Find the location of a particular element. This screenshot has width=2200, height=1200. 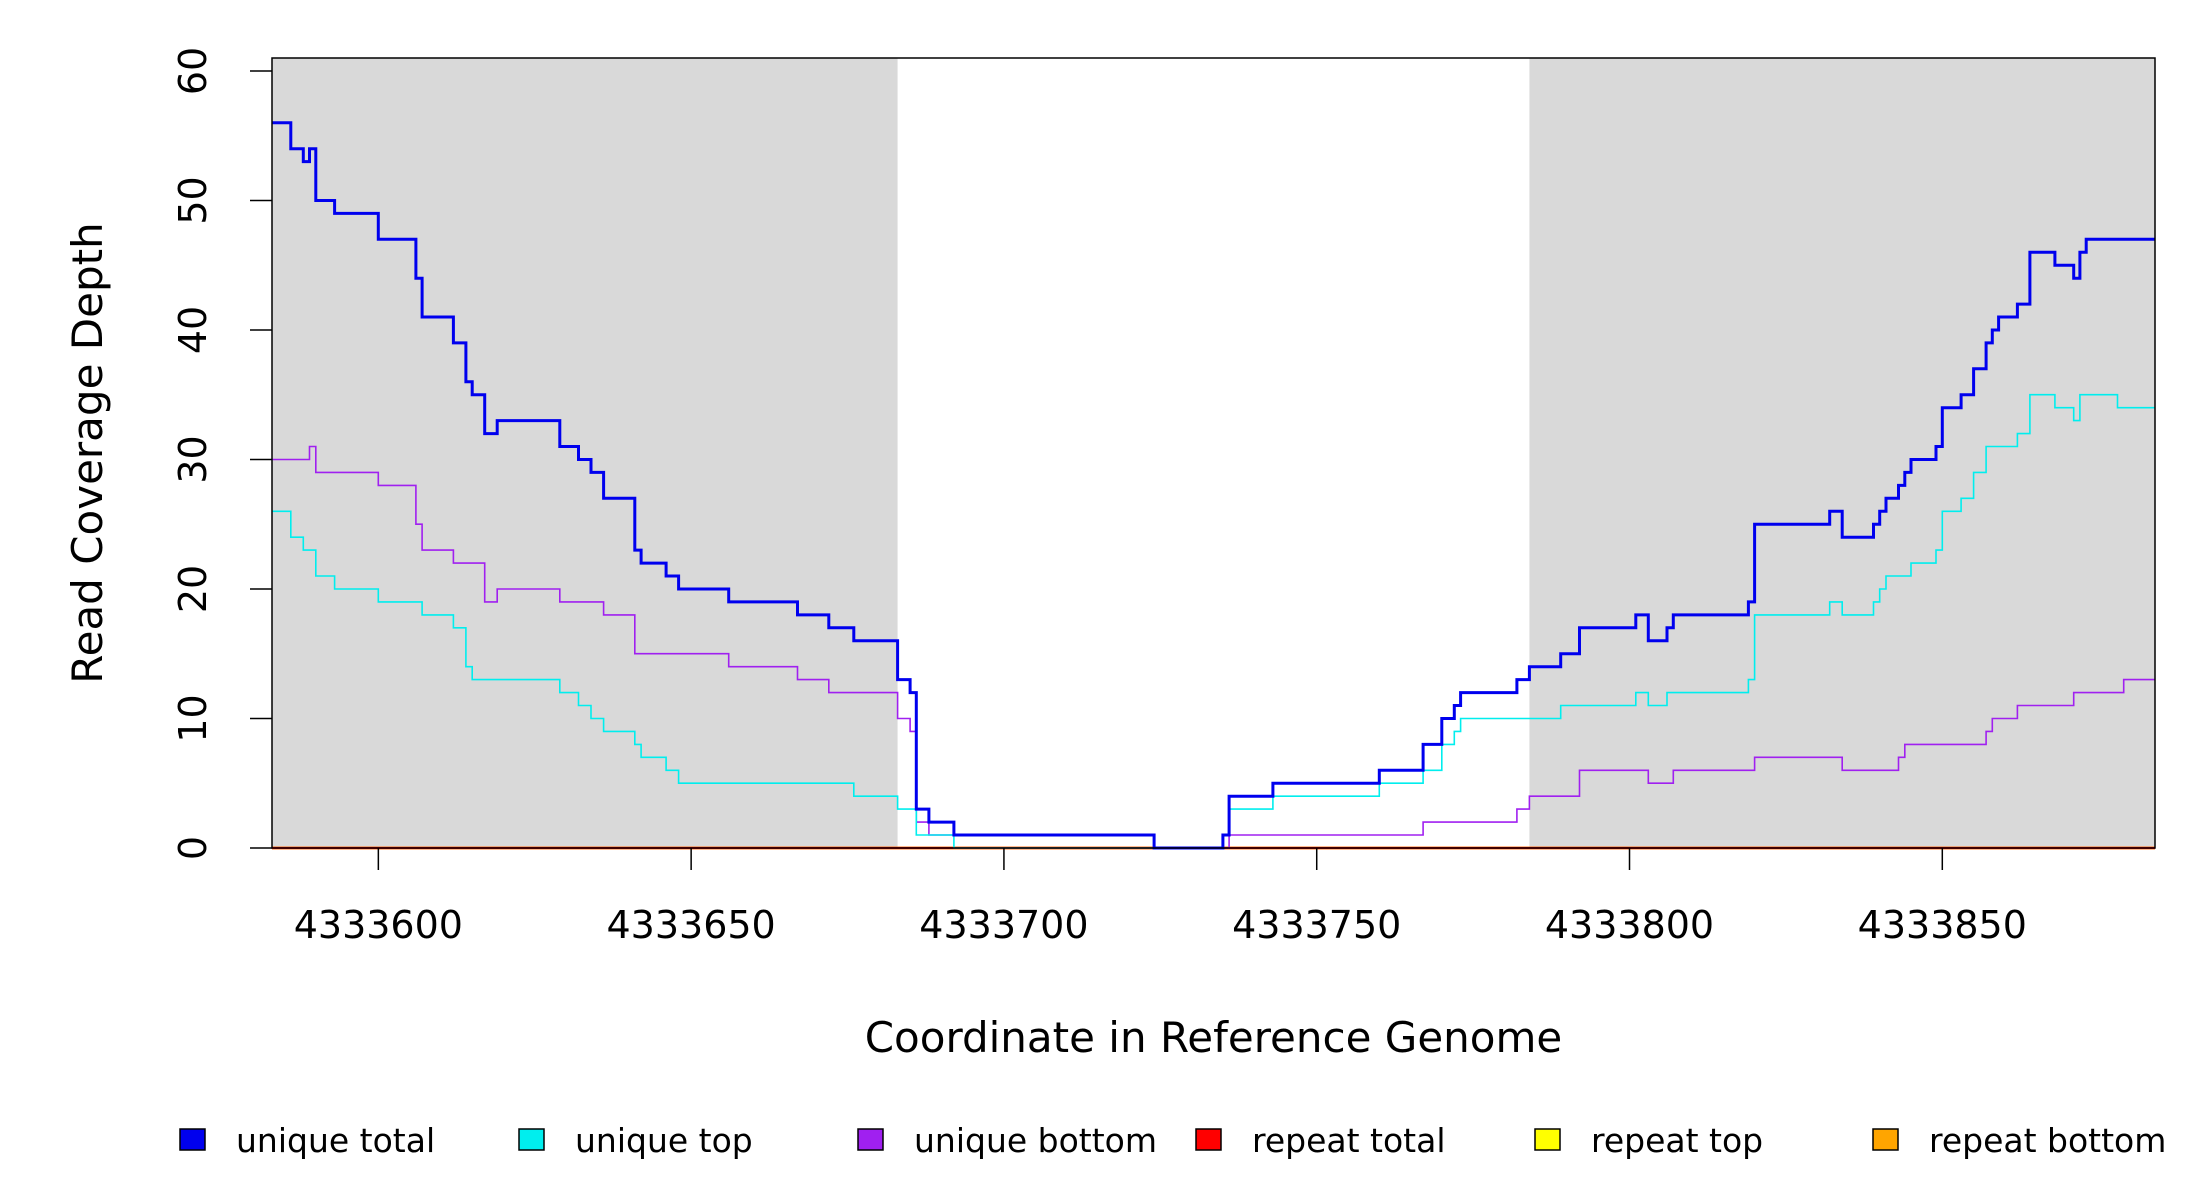

legend-label: unique total is located at coordinates (335, 1140).